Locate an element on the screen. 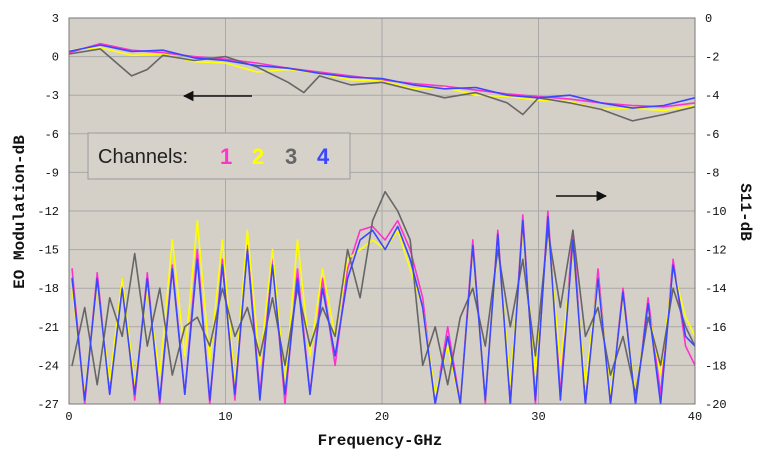 The image size is (757, 449). x-tick-label: 0 is located at coordinates (68, 417).